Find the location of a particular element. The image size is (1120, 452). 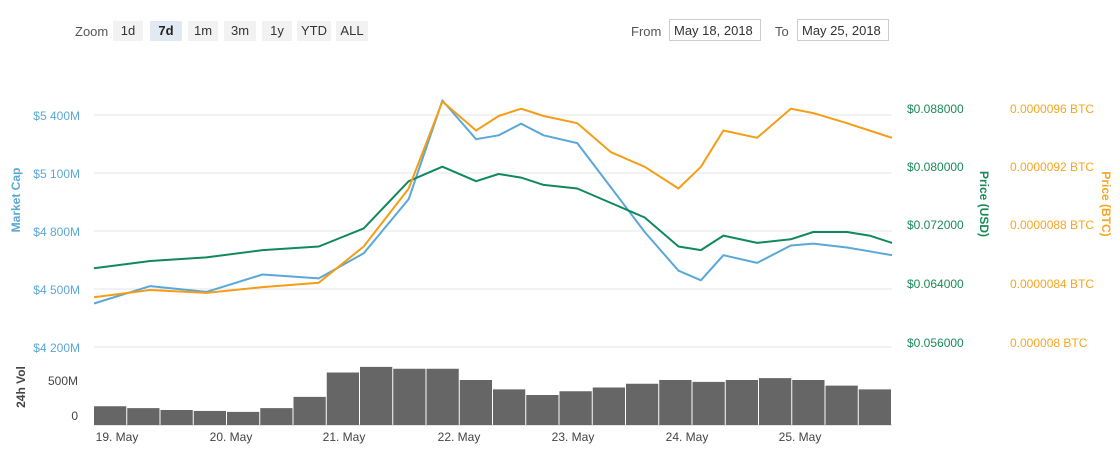

btc-tick-0: 0.000008 BTC is located at coordinates (1049, 343).